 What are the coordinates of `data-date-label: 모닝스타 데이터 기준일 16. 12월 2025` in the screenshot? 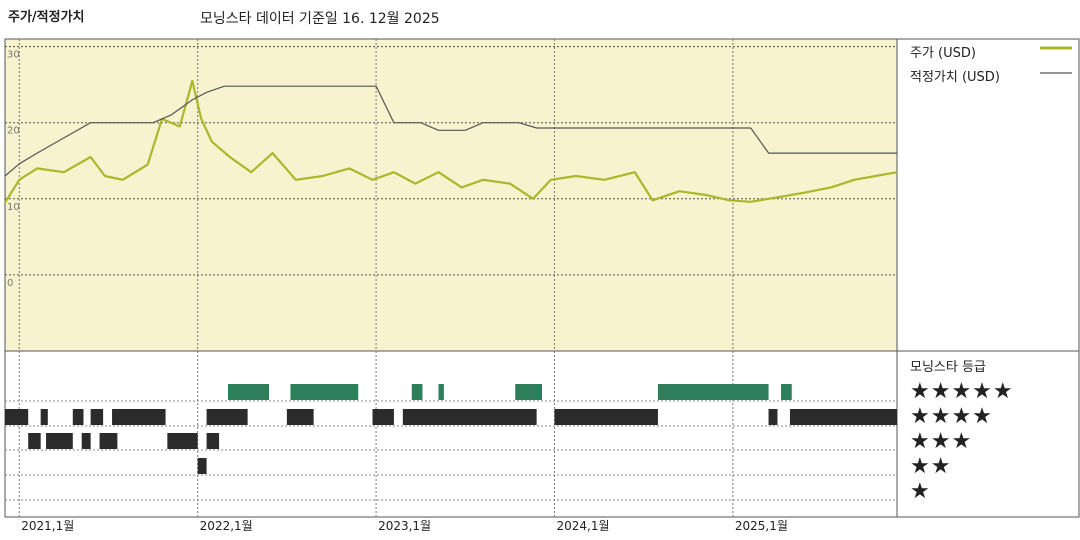 It's located at (320, 19).